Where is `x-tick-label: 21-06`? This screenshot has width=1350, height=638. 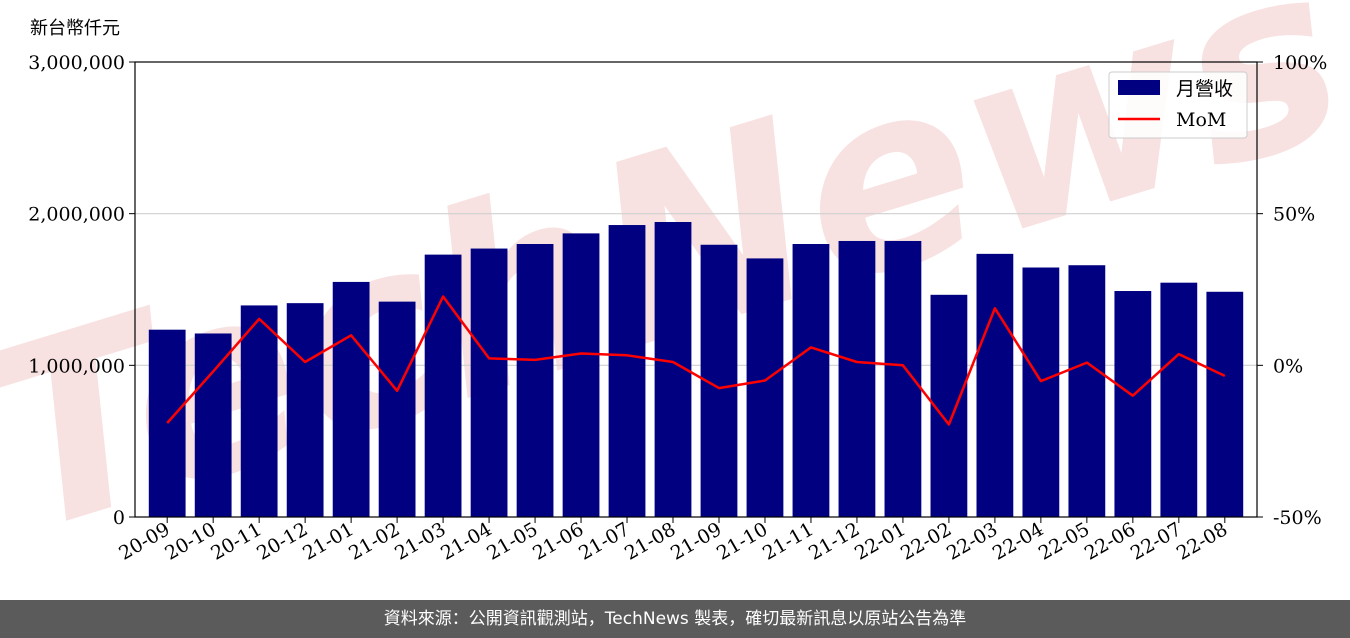 x-tick-label: 21-06 is located at coordinates (558, 541).